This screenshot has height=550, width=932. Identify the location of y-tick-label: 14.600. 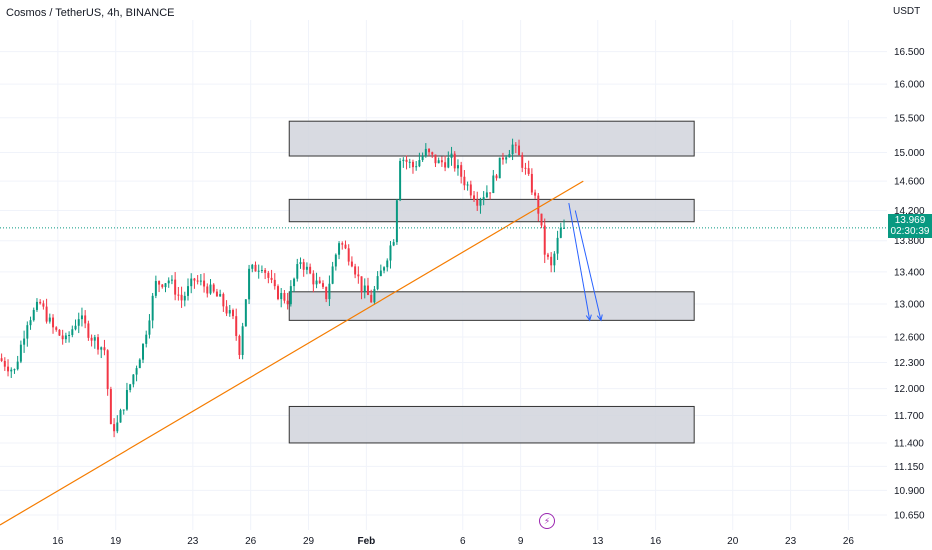
(909, 182).